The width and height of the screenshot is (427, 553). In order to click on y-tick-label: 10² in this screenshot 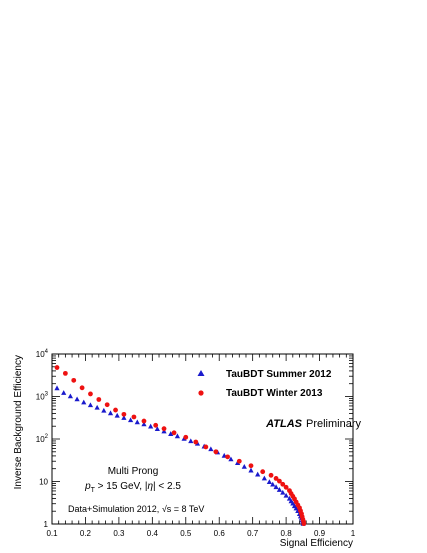, I will do `click(42, 439)`.